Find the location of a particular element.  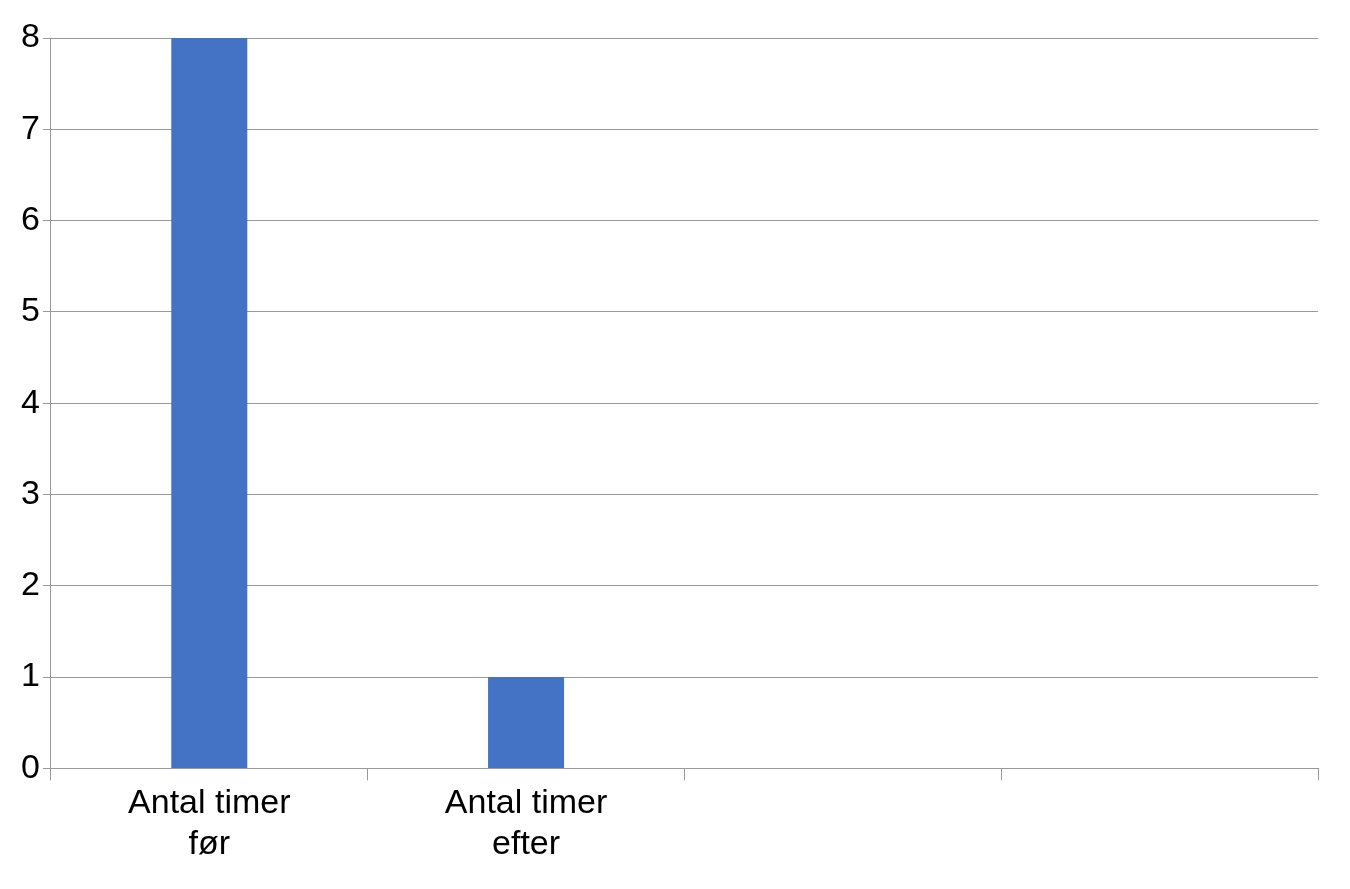

y-tick-label: 8 is located at coordinates (30, 35).